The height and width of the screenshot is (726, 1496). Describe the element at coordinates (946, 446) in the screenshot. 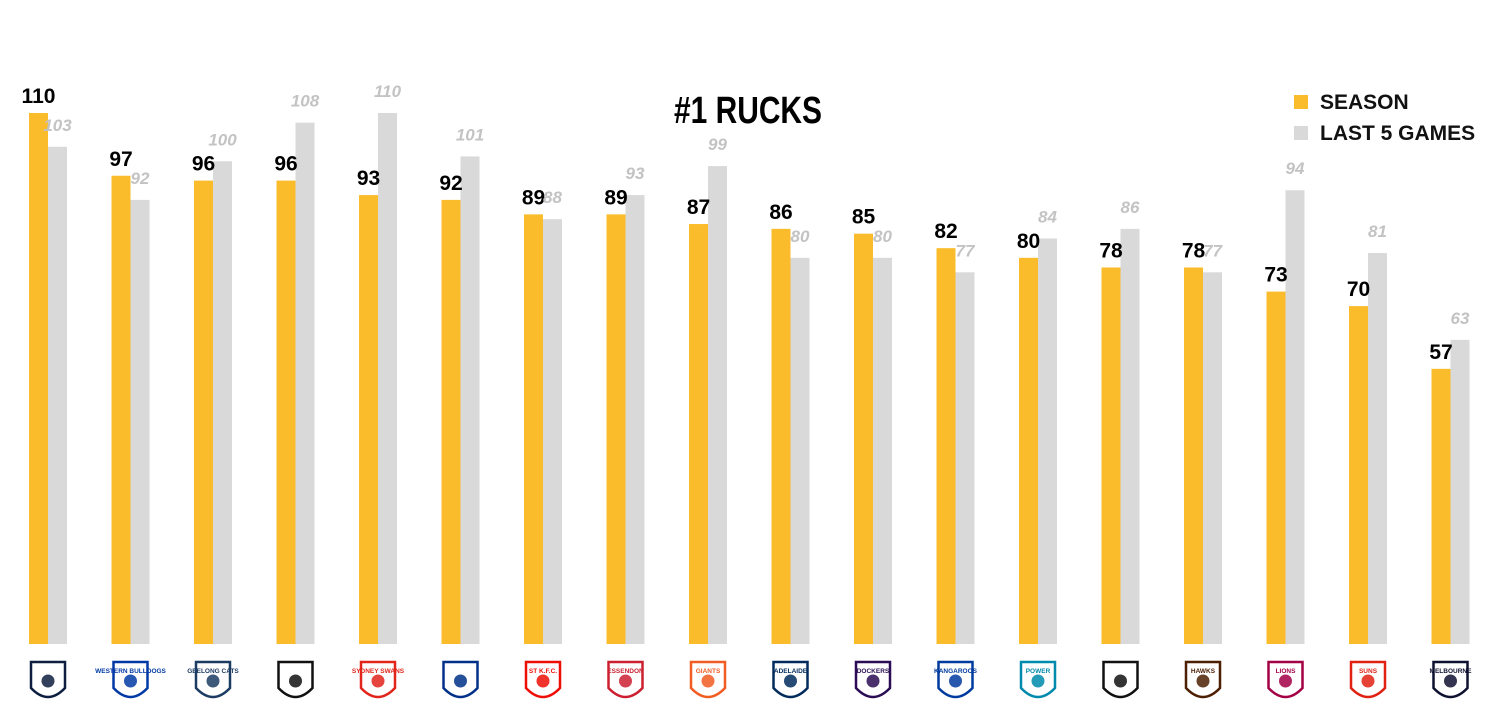

I see `bar-season-north-melbourne` at that location.